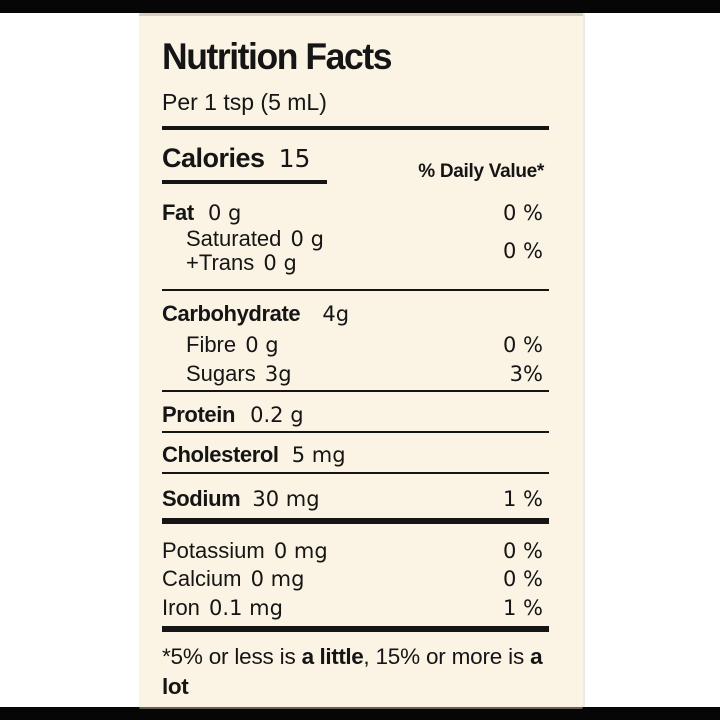 Image resolution: width=720 pixels, height=720 pixels. I want to click on potassium-amount: 0 mg, so click(300, 551).